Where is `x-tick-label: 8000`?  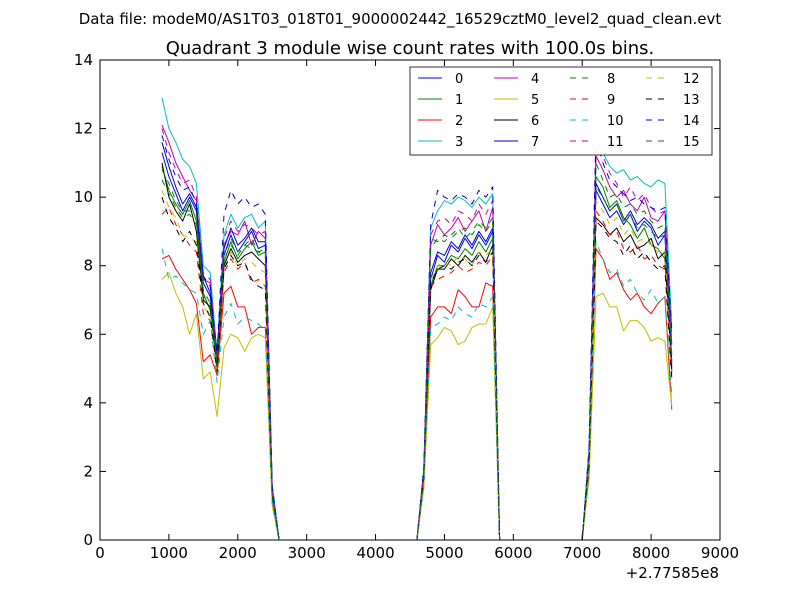
x-tick-label: 8000 is located at coordinates (651, 553).